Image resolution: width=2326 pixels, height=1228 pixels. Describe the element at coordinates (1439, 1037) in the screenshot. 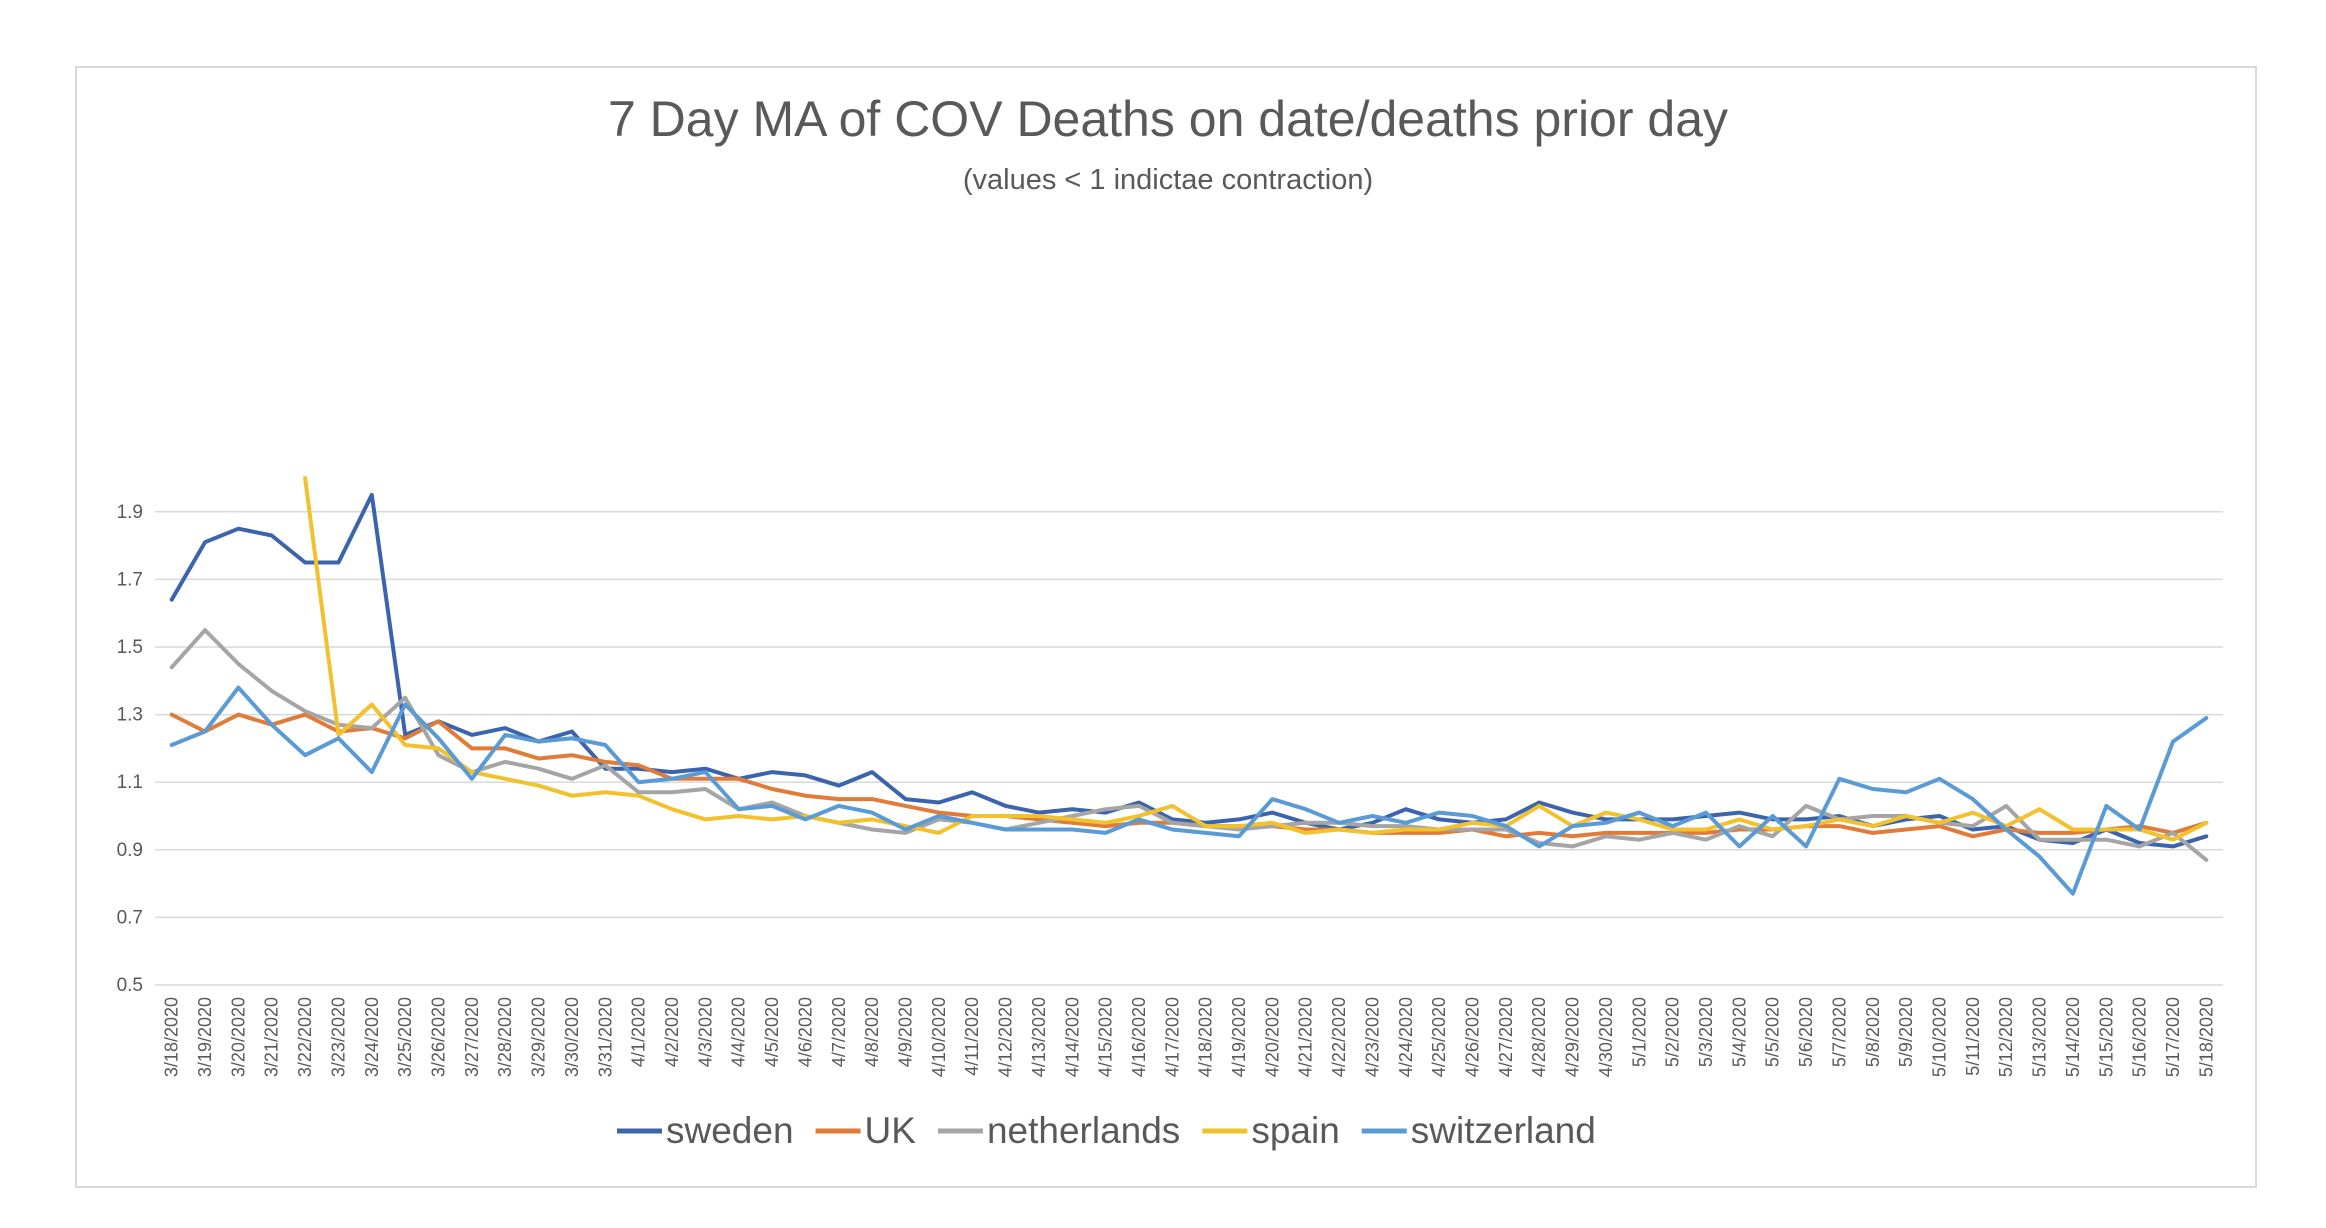

I see `x-tick-label: 4/25/2020` at that location.